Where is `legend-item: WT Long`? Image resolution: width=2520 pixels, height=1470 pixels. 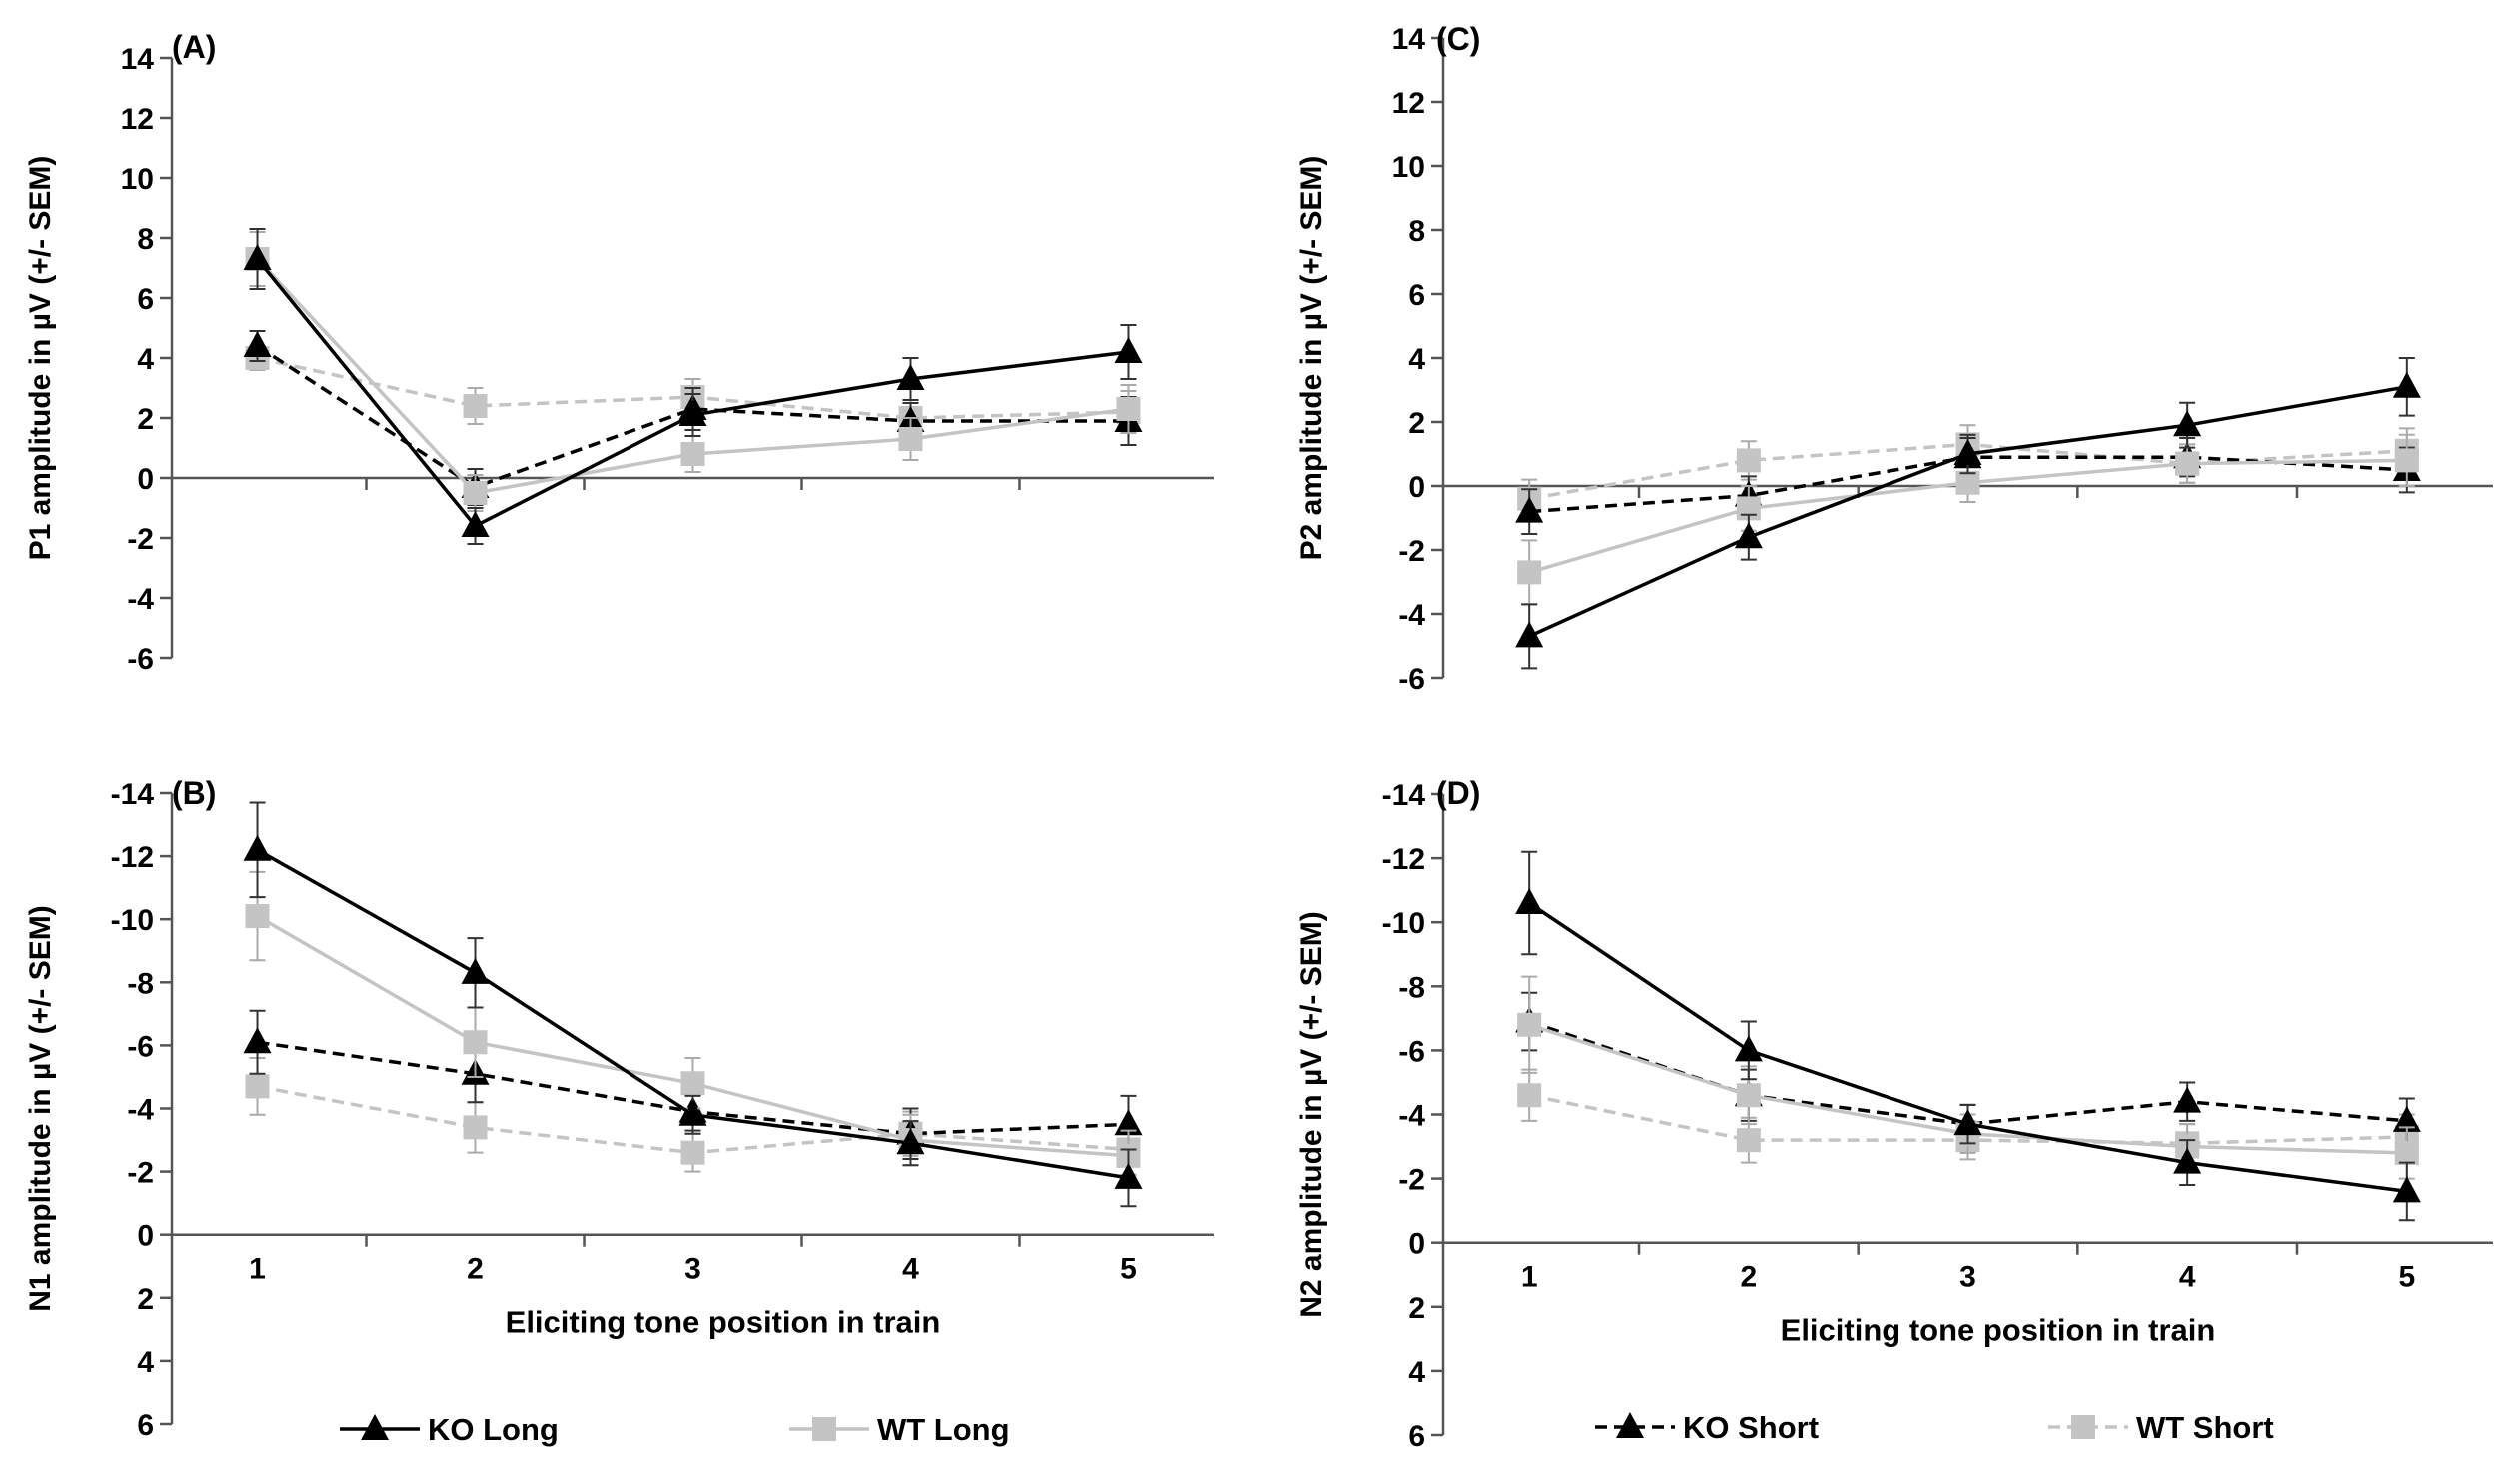
legend-item: WT Long is located at coordinates (899, 1429).